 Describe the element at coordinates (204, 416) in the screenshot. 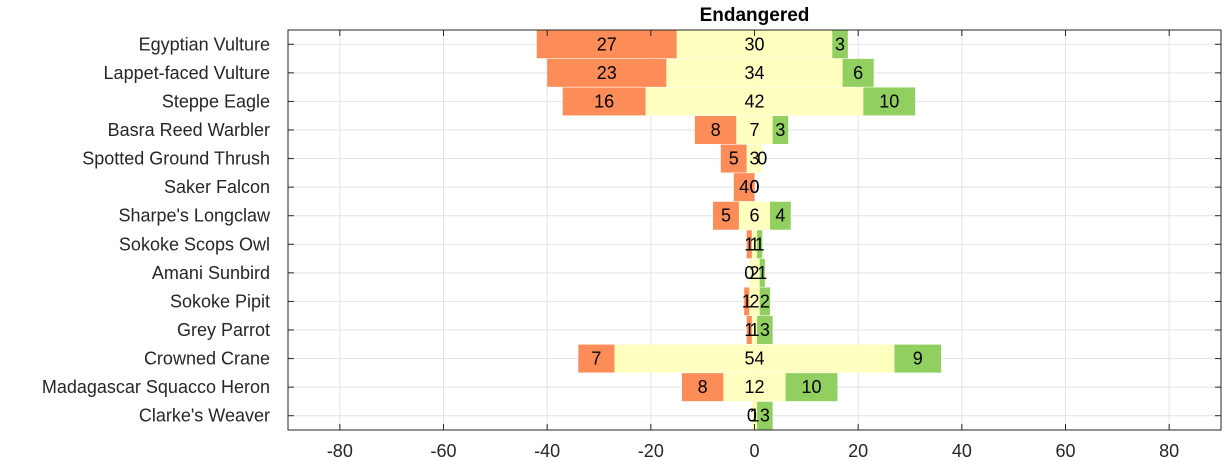

I see `y-tick-label: Clarke's Weaver` at that location.